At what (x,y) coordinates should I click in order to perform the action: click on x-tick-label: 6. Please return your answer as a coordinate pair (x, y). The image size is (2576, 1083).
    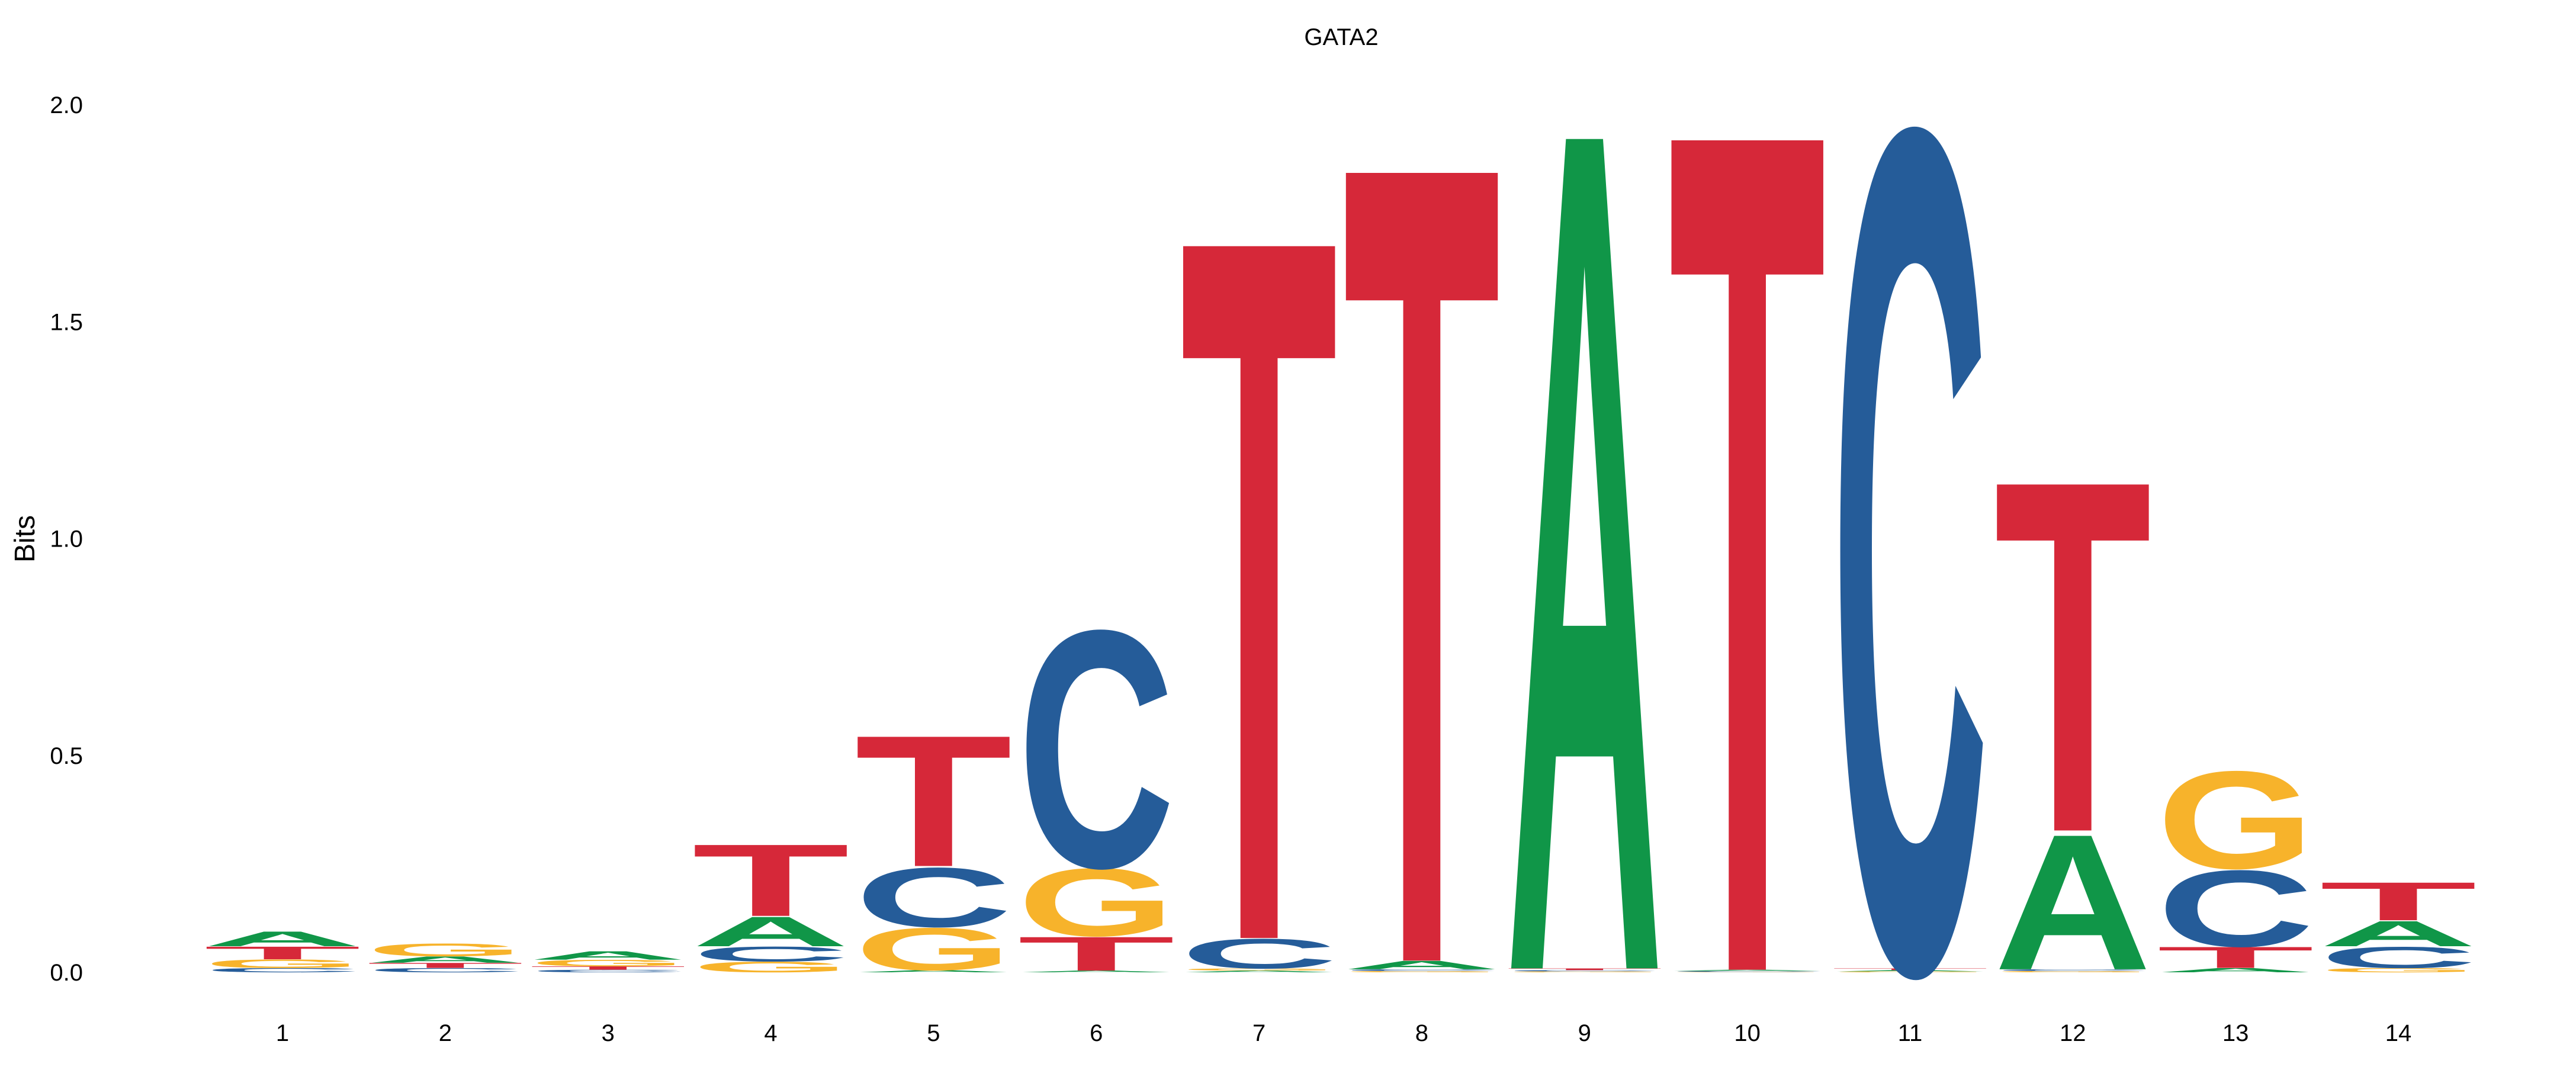
    Looking at the image, I should click on (1096, 1033).